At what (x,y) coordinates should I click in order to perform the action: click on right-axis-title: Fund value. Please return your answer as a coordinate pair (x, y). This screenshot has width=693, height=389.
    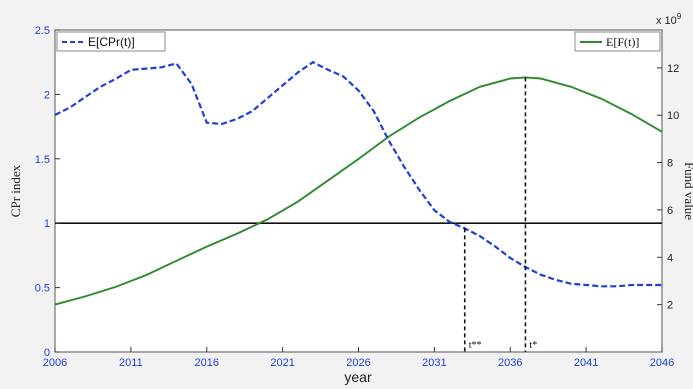
    Looking at the image, I should click on (687, 191).